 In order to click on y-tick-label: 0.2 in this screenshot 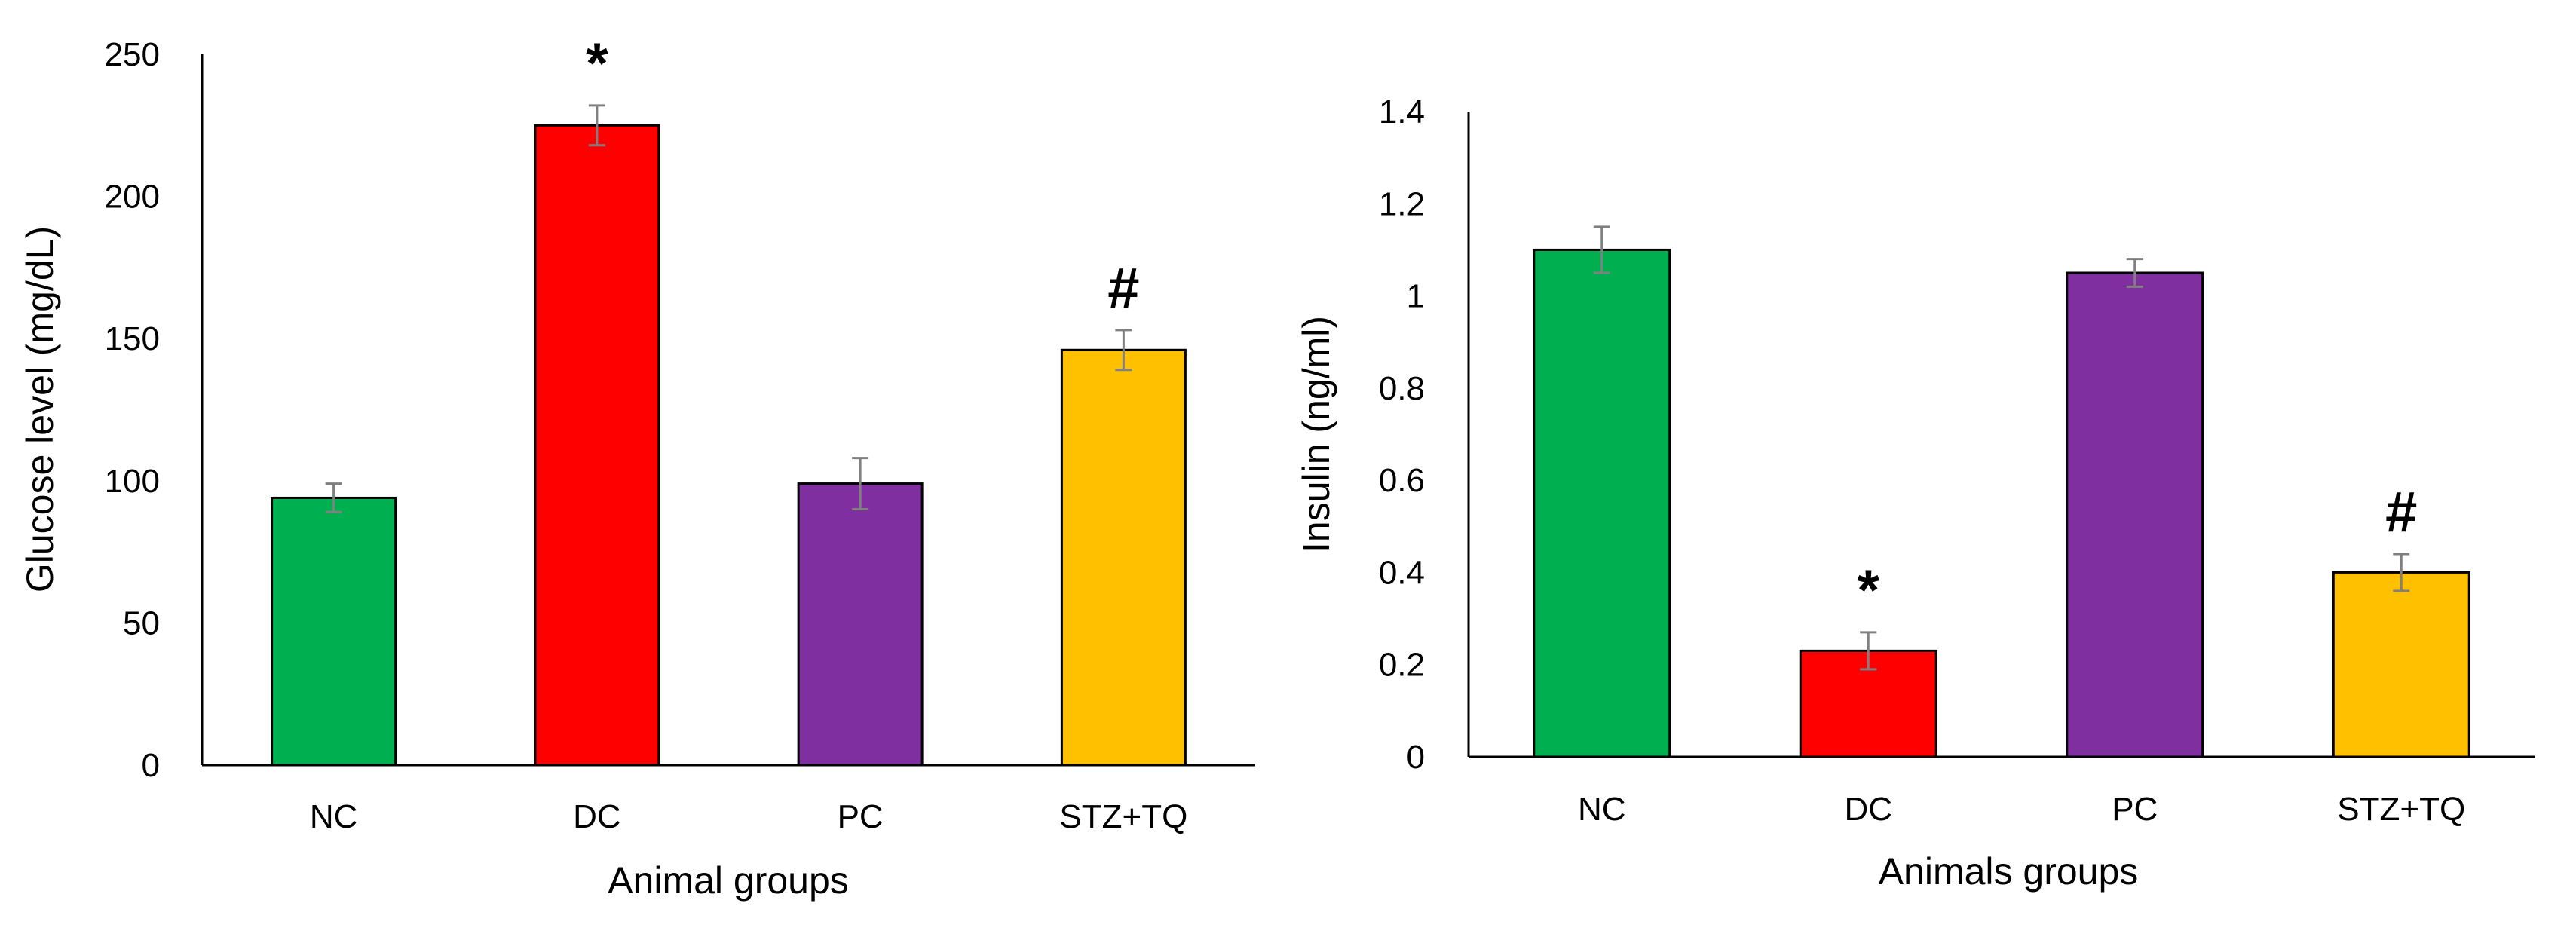, I will do `click(1402, 666)`.